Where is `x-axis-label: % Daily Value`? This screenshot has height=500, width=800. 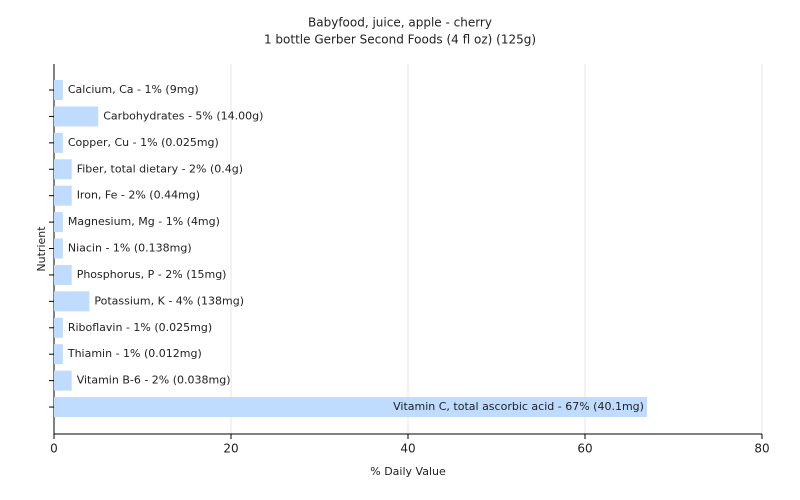 x-axis-label: % Daily Value is located at coordinates (408, 471).